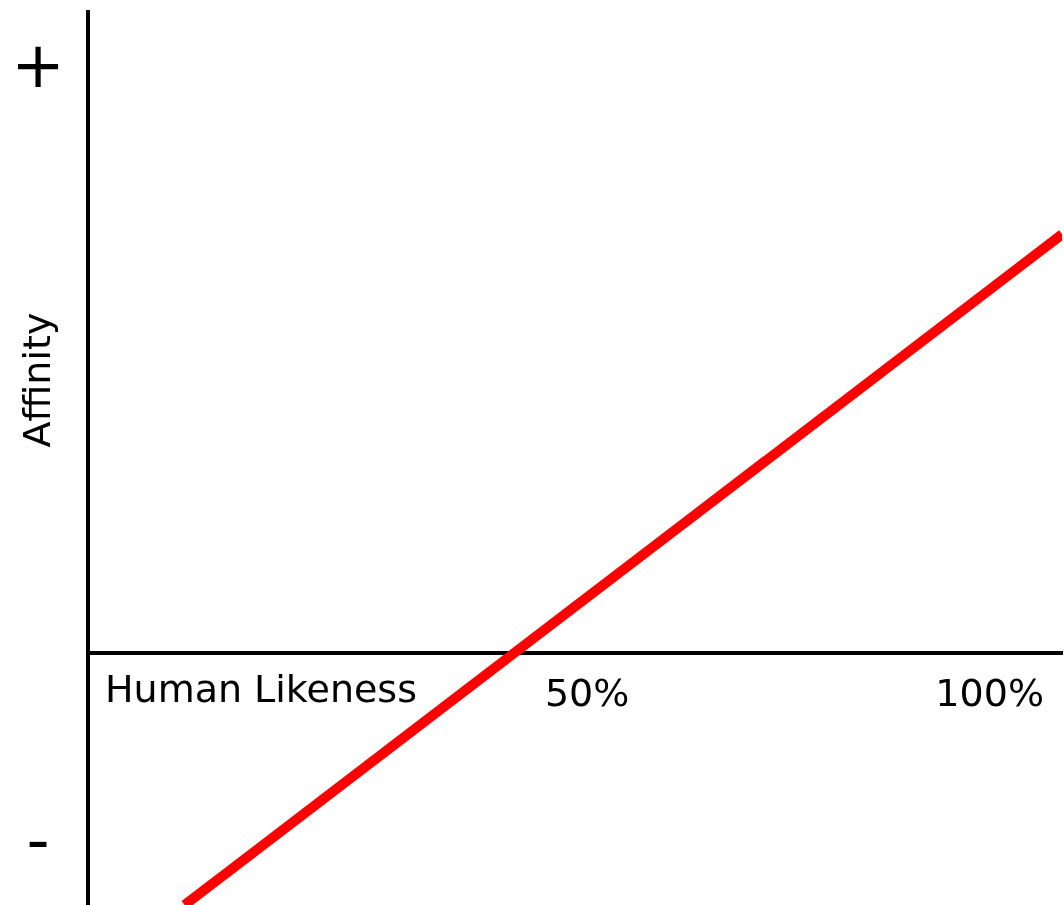 Image resolution: width=1064 pixels, height=905 pixels. I want to click on y-axis-title: Affinity, so click(36, 380).